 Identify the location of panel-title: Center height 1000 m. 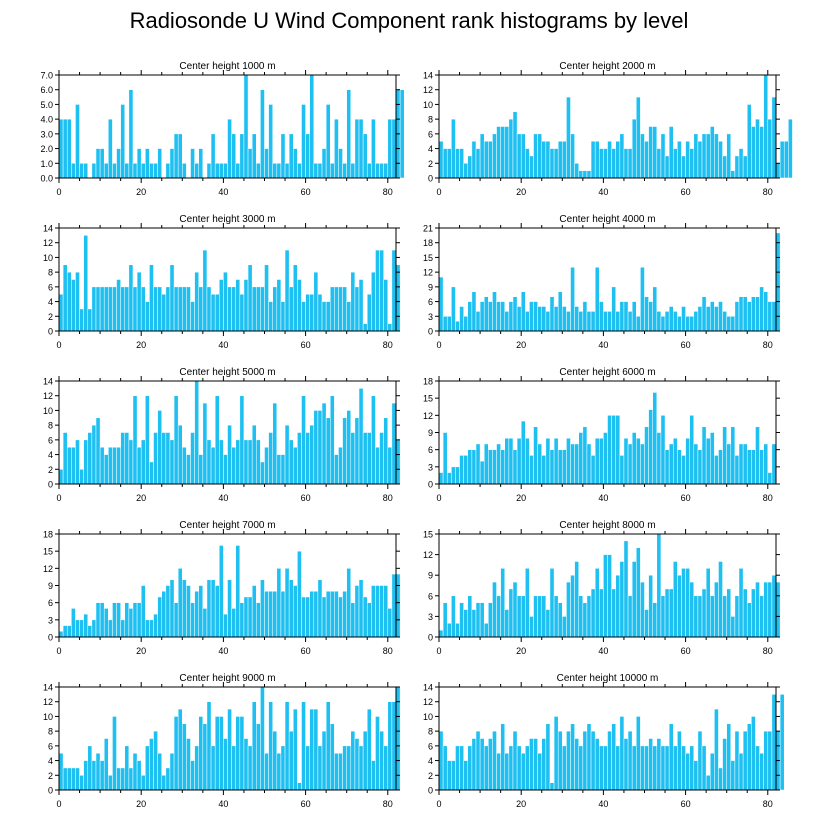
(227, 66).